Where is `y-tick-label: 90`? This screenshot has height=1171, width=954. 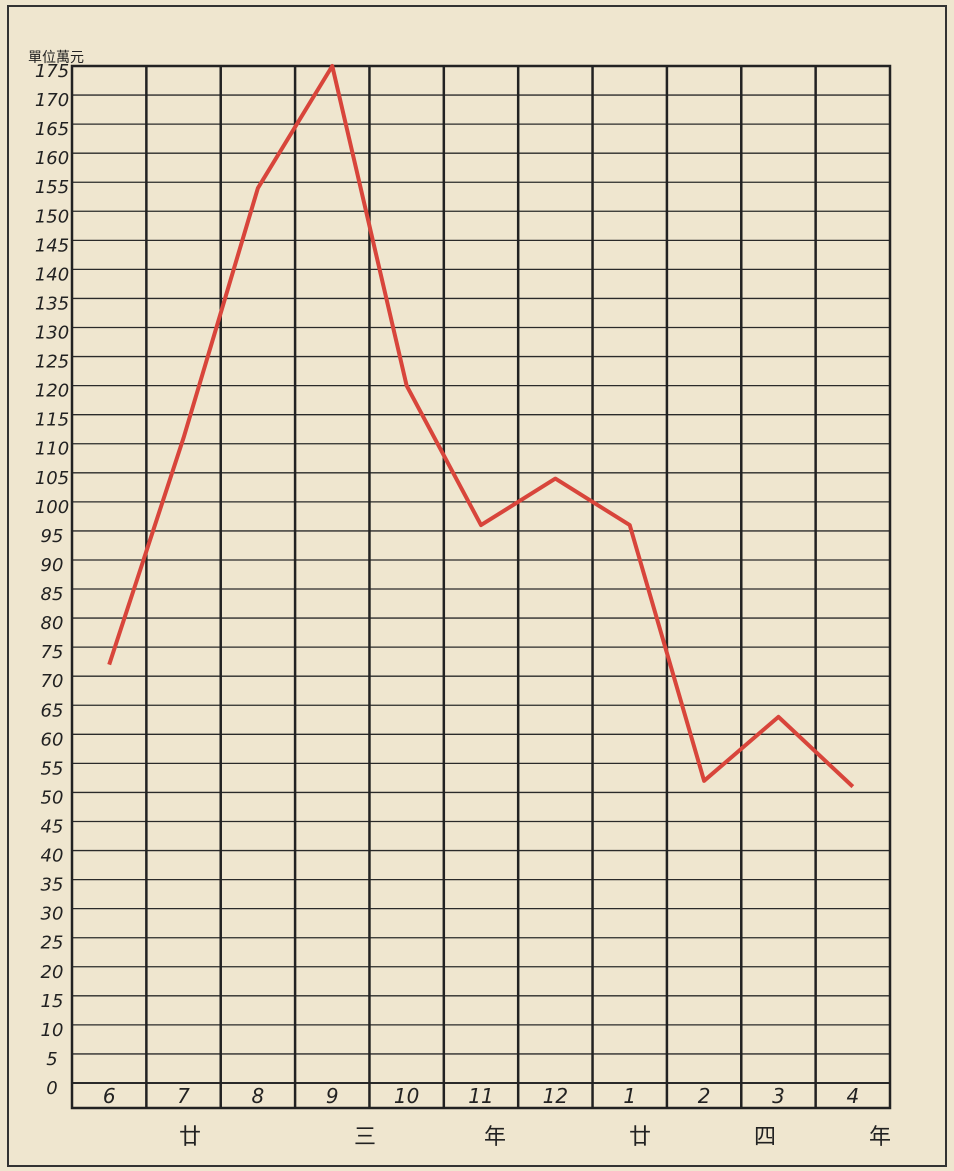 y-tick-label: 90 is located at coordinates (52, 565).